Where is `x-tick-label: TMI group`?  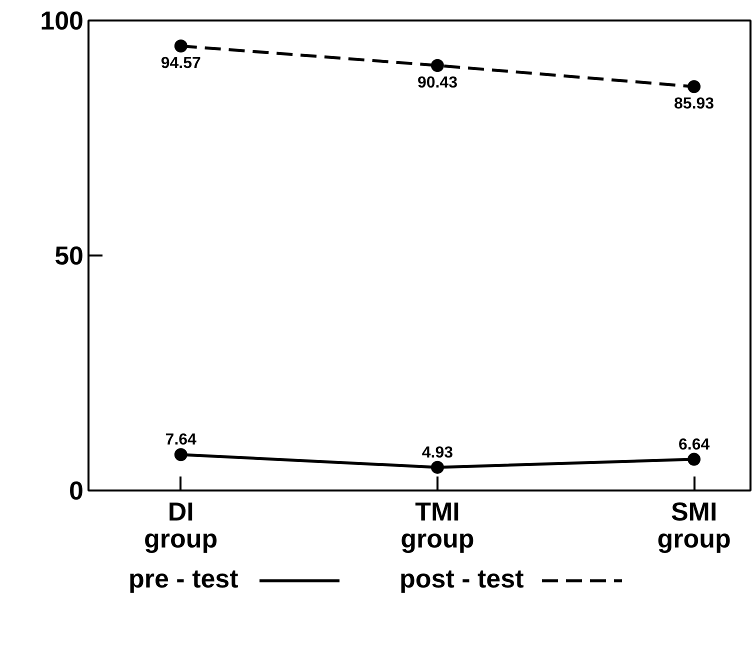
x-tick-label: TMI group is located at coordinates (437, 525).